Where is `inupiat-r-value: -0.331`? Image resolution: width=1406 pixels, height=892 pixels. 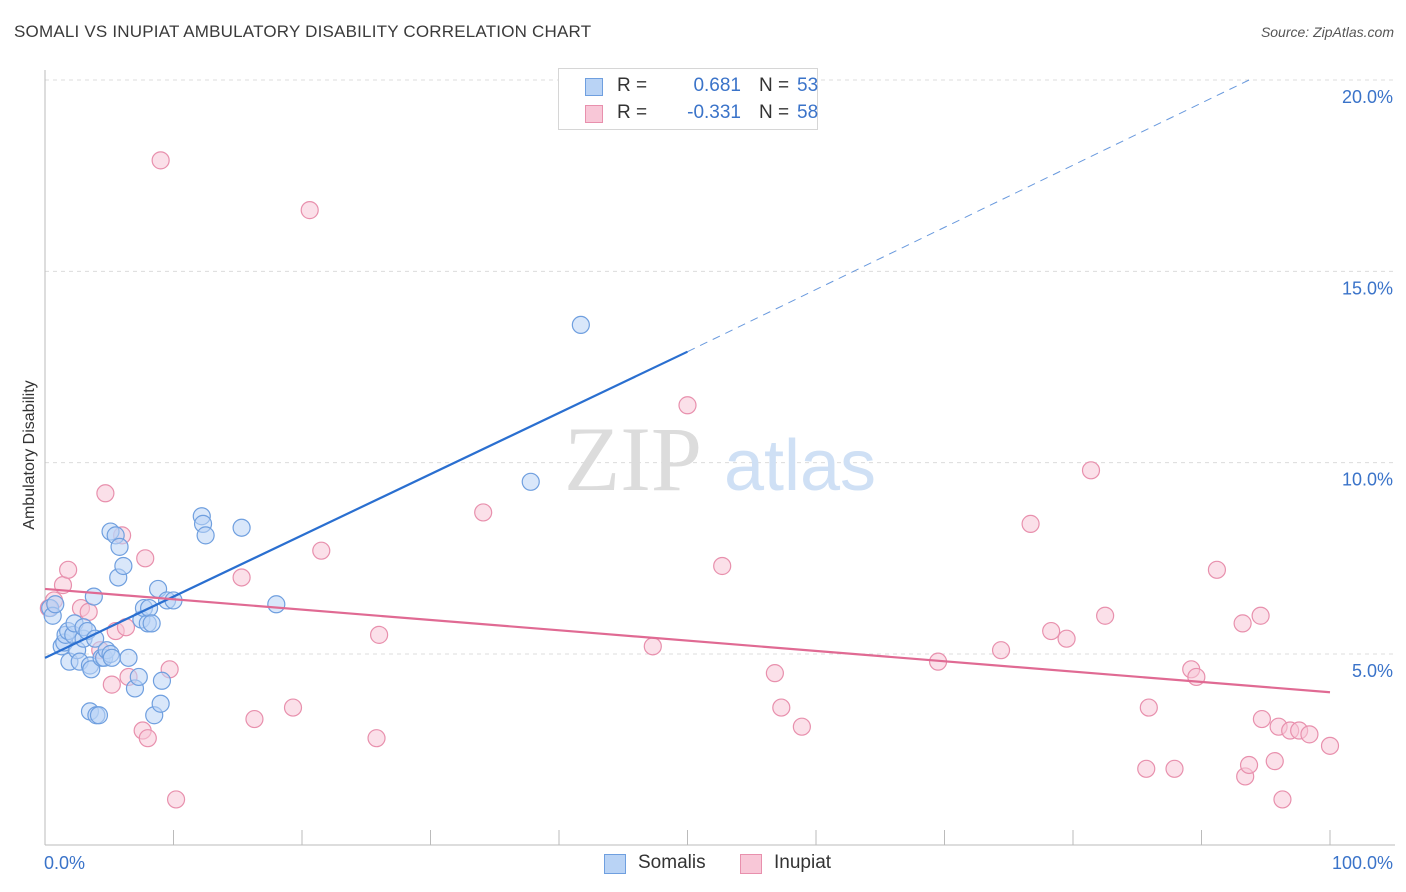
inupiat-r-value: -0.331 is located at coordinates (714, 112).